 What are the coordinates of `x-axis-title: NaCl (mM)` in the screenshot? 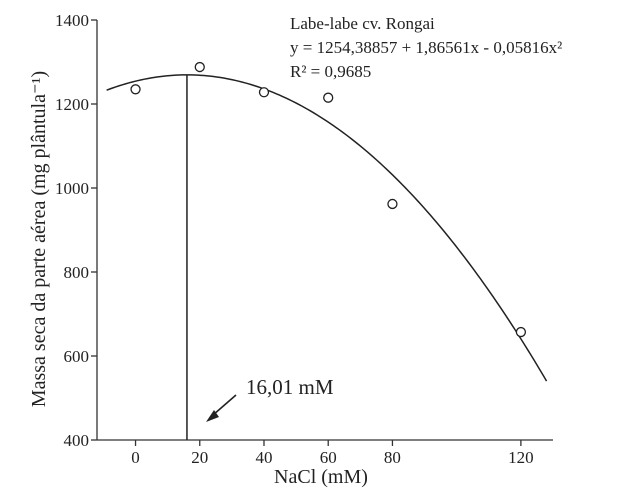 It's located at (321, 477).